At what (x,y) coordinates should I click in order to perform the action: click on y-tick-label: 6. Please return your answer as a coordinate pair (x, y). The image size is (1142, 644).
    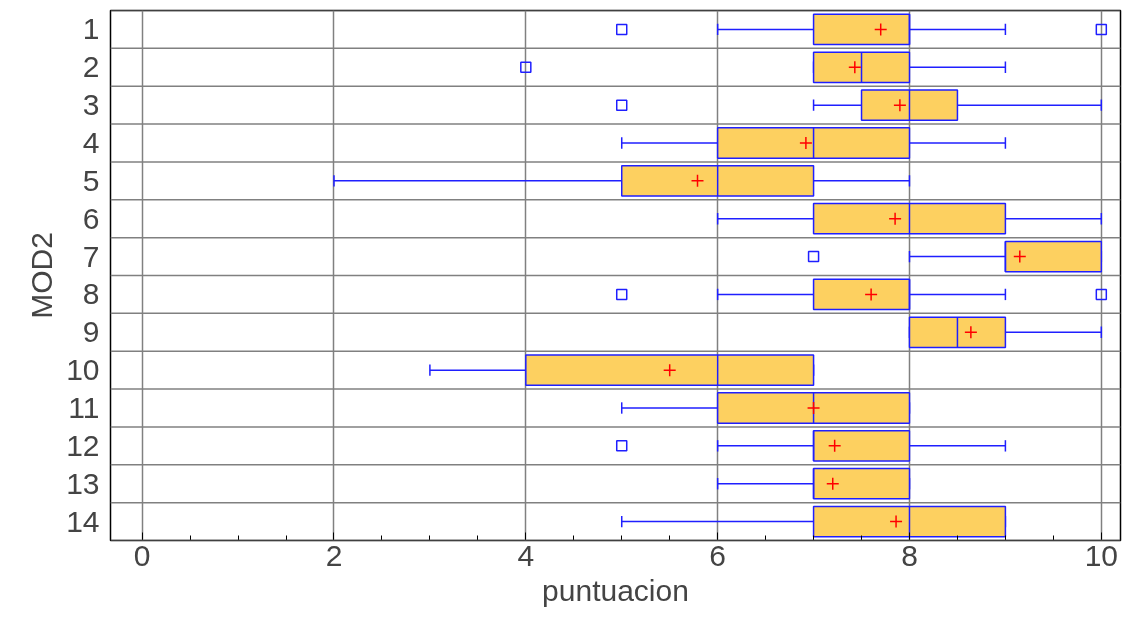
    Looking at the image, I should click on (91, 218).